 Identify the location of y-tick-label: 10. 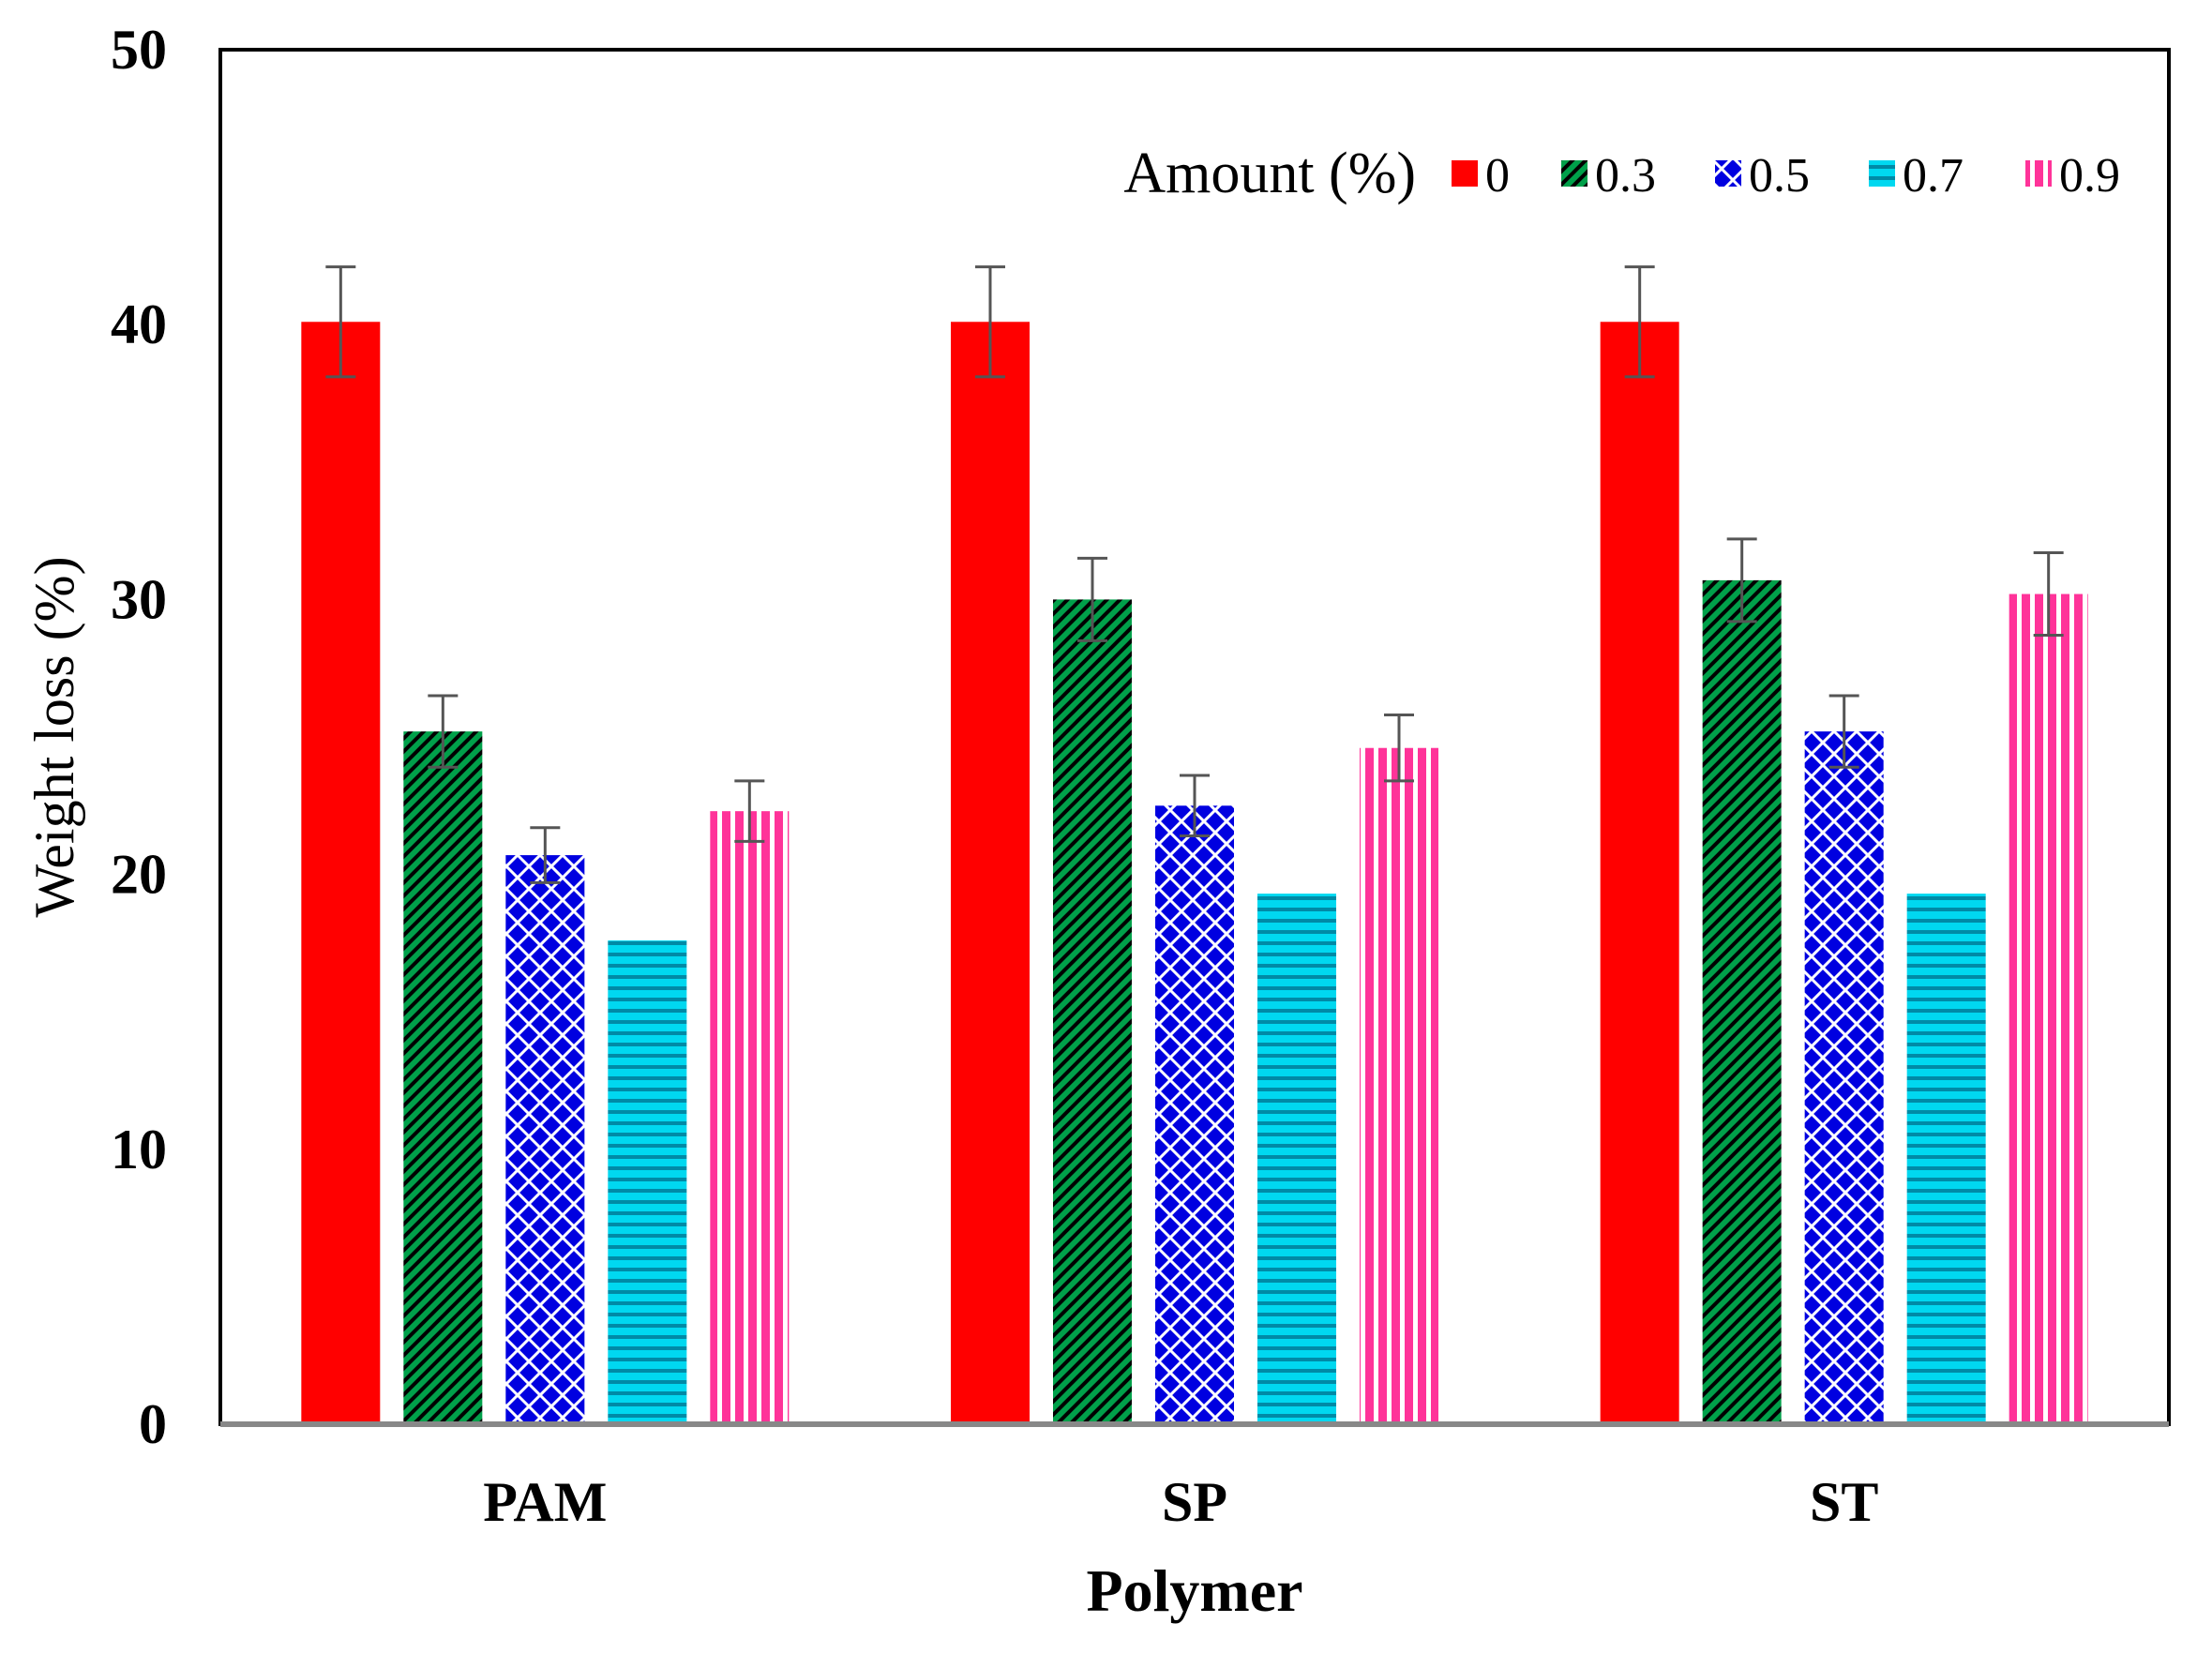
(139, 1149).